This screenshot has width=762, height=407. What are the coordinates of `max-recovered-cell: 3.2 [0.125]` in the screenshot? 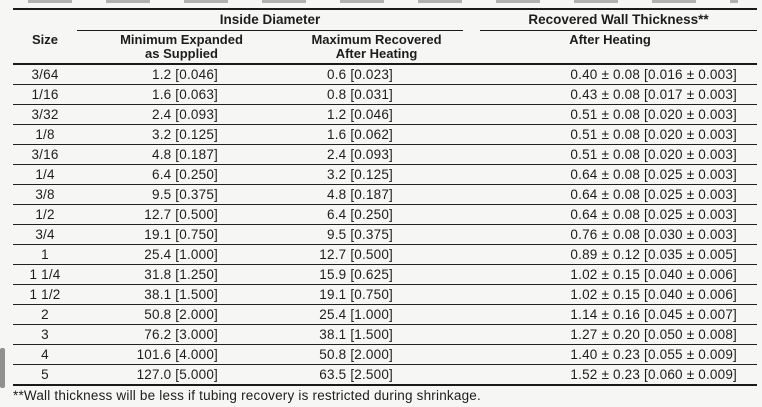 It's located at (367, 174).